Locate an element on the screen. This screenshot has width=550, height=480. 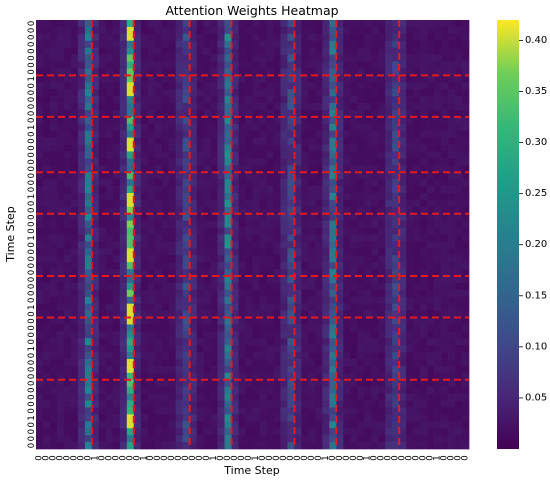
row-tick-label: 0 is located at coordinates (32, 210).